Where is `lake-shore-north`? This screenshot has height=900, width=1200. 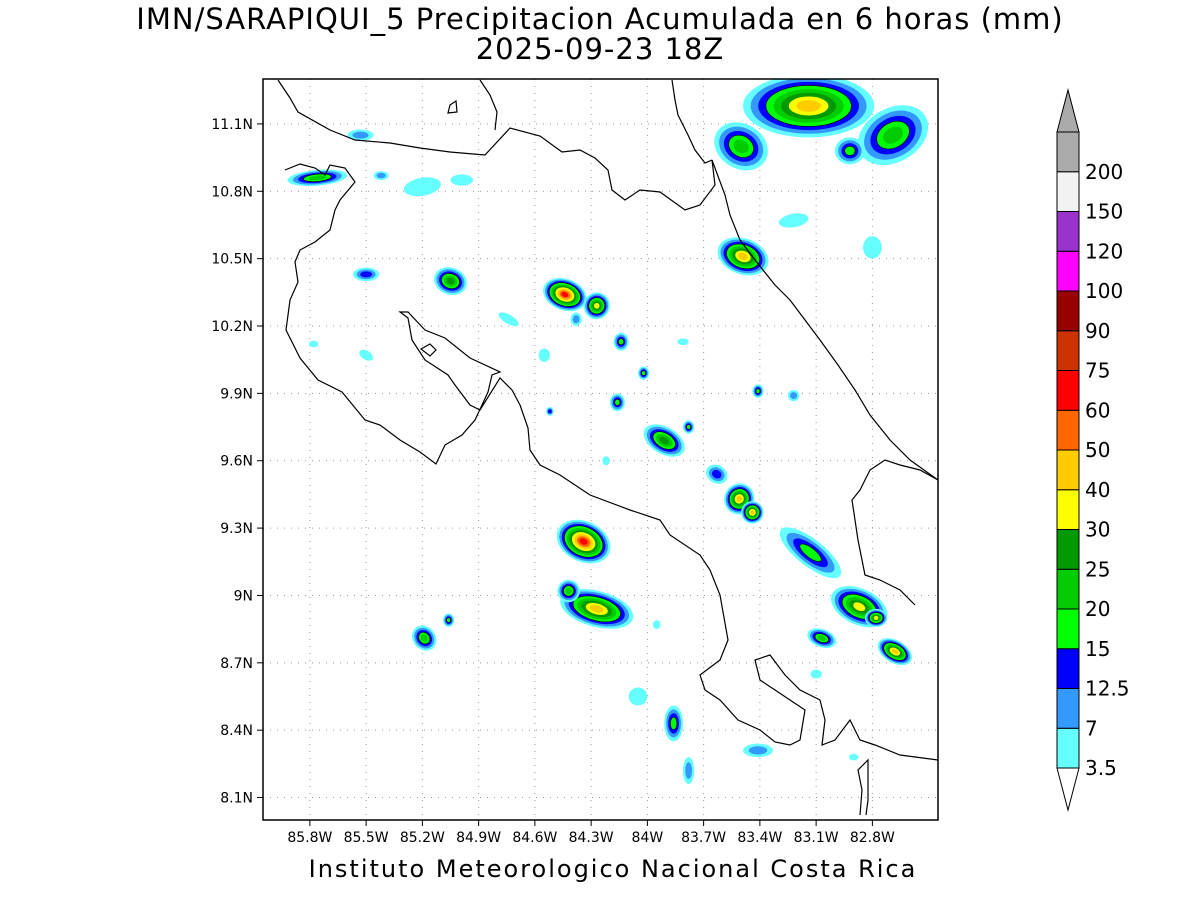 lake-shore-north is located at coordinates (488, 105).